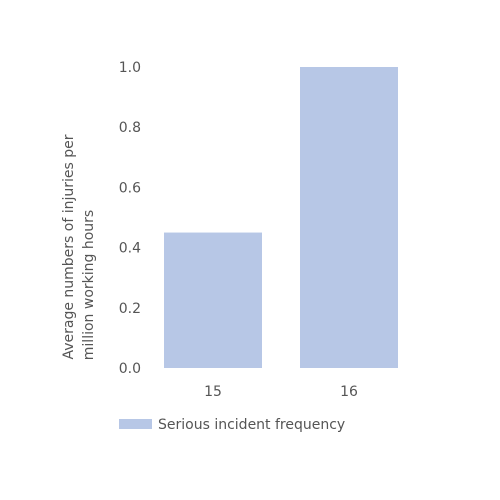 The width and height of the screenshot is (500, 500). What do you see at coordinates (130, 128) in the screenshot?
I see `y-tick-label: 0.8` at bounding box center [130, 128].